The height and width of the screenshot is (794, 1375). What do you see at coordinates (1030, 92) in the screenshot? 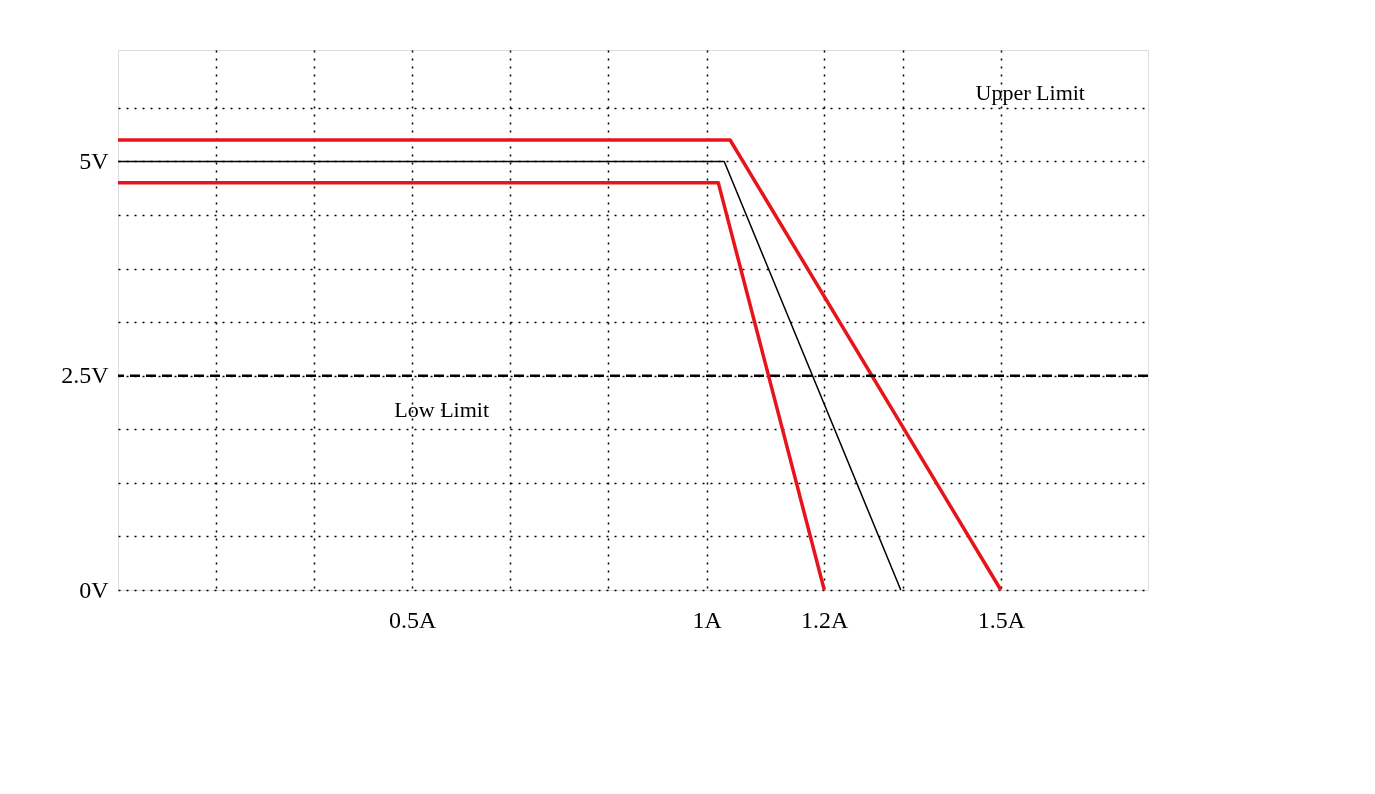
I see `annotation: Upper Limit` at bounding box center [1030, 92].